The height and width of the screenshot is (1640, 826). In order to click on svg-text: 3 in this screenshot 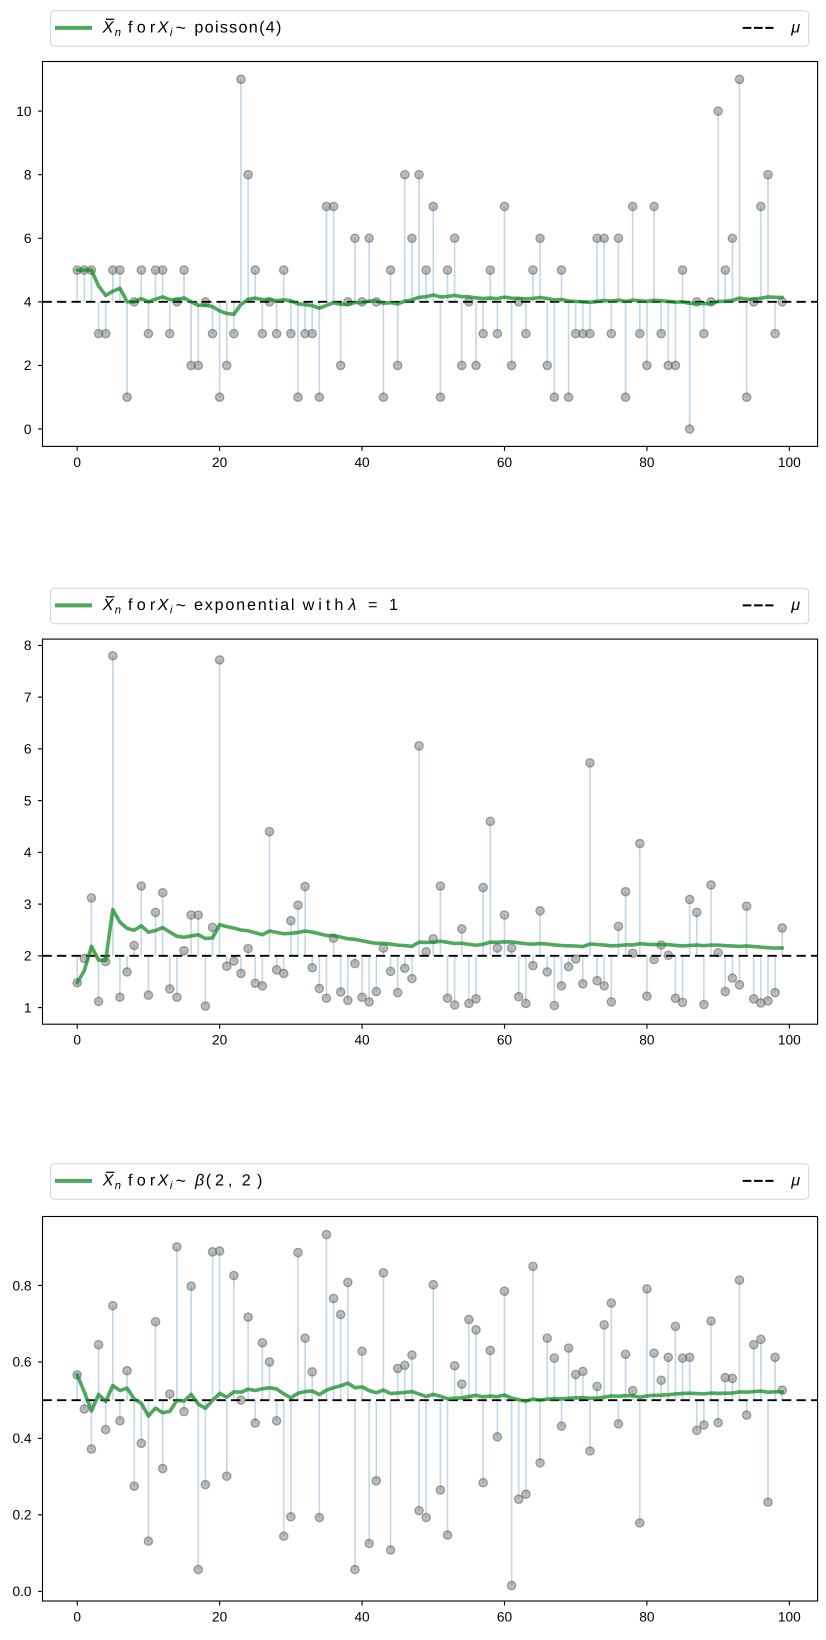, I will do `click(28, 904)`.